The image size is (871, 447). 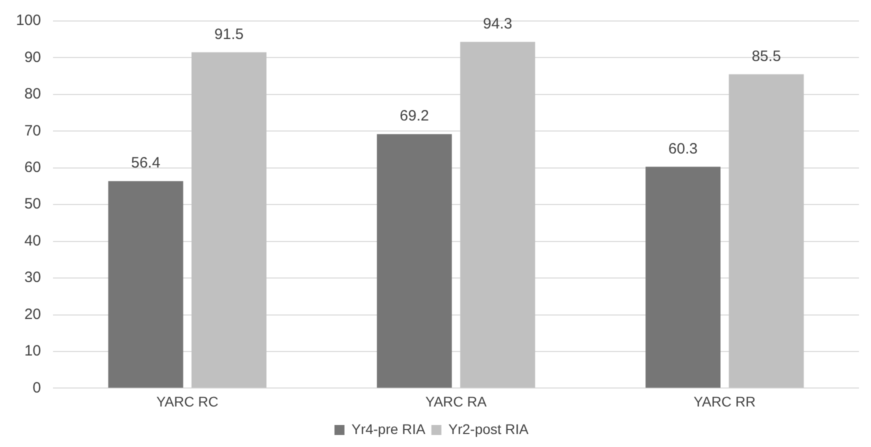 I want to click on data-label: 60.3, so click(x=683, y=149).